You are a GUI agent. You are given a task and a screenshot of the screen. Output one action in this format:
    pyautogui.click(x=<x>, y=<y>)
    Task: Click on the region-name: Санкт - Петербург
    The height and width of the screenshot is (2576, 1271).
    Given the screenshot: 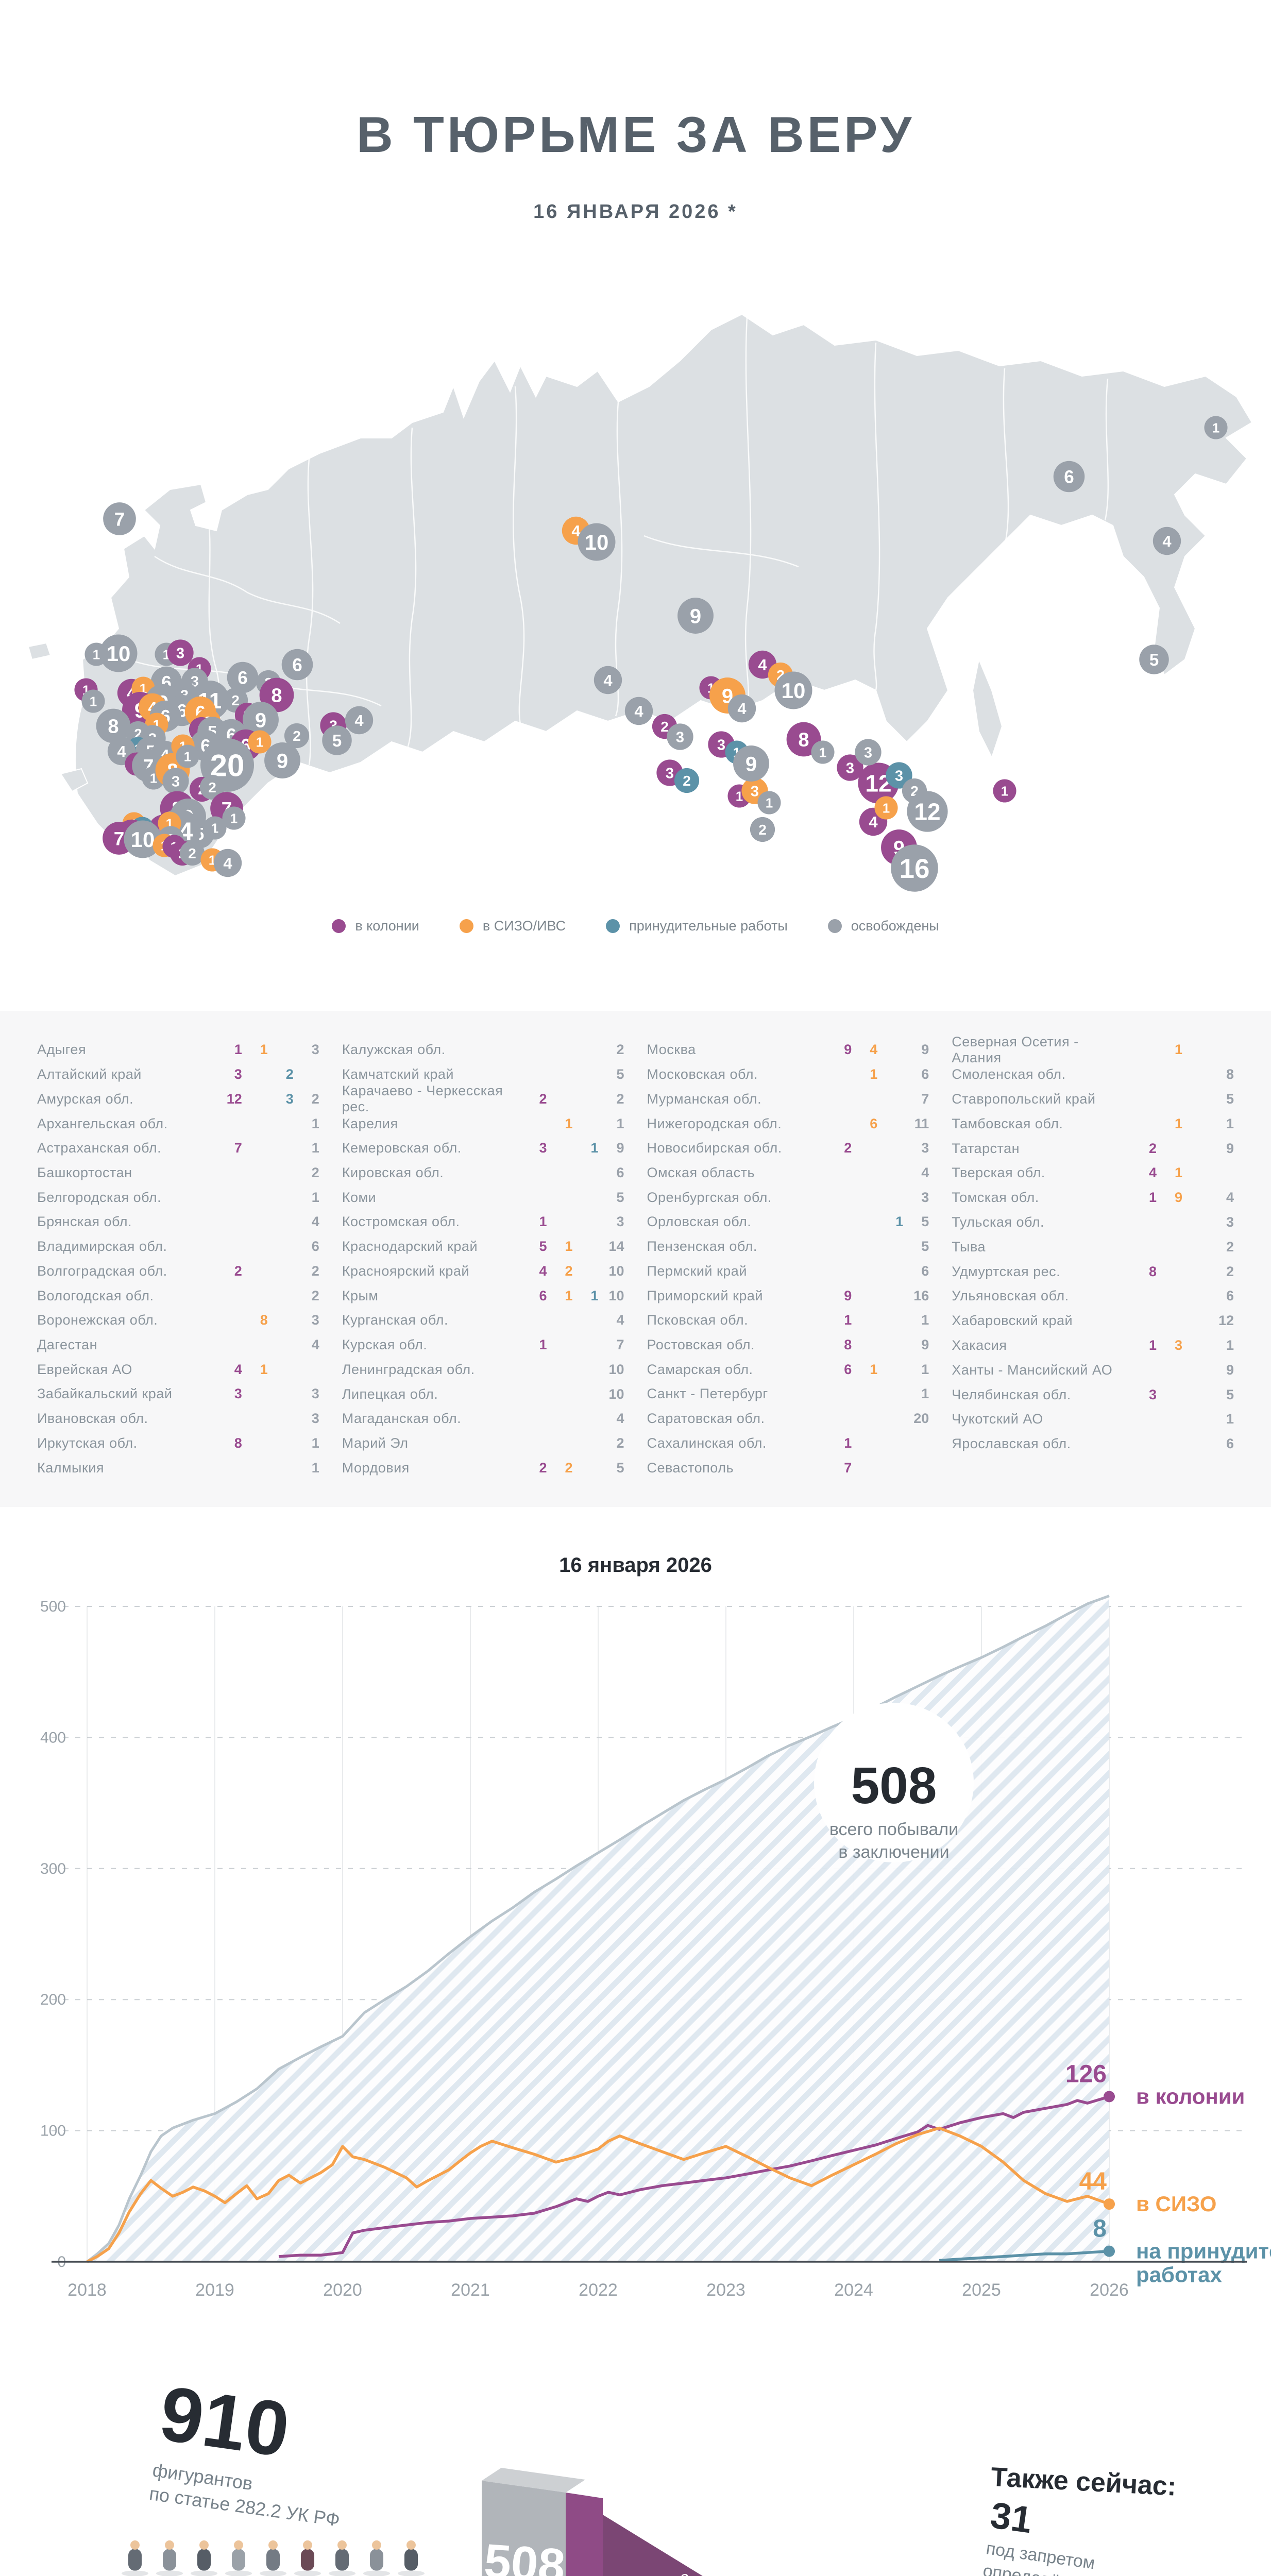 What is the action you would take?
    pyautogui.click(x=707, y=1394)
    